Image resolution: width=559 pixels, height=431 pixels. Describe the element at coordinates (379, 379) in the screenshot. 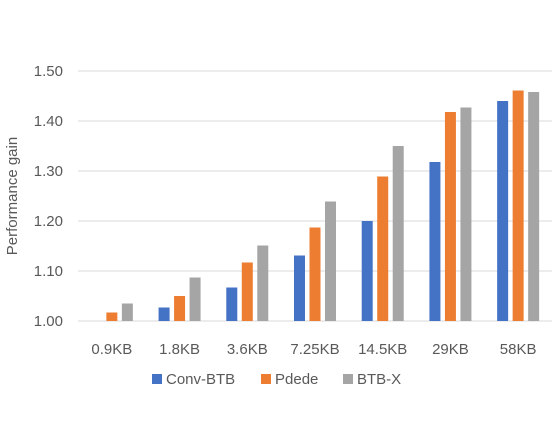

I see `legend-label: BTB-X` at that location.